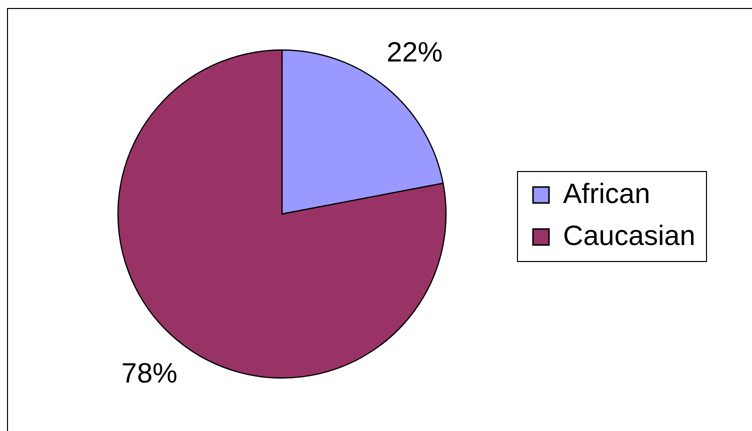 This screenshot has height=431, width=752. Describe the element at coordinates (414, 52) in the screenshot. I see `data-label: 22%` at that location.